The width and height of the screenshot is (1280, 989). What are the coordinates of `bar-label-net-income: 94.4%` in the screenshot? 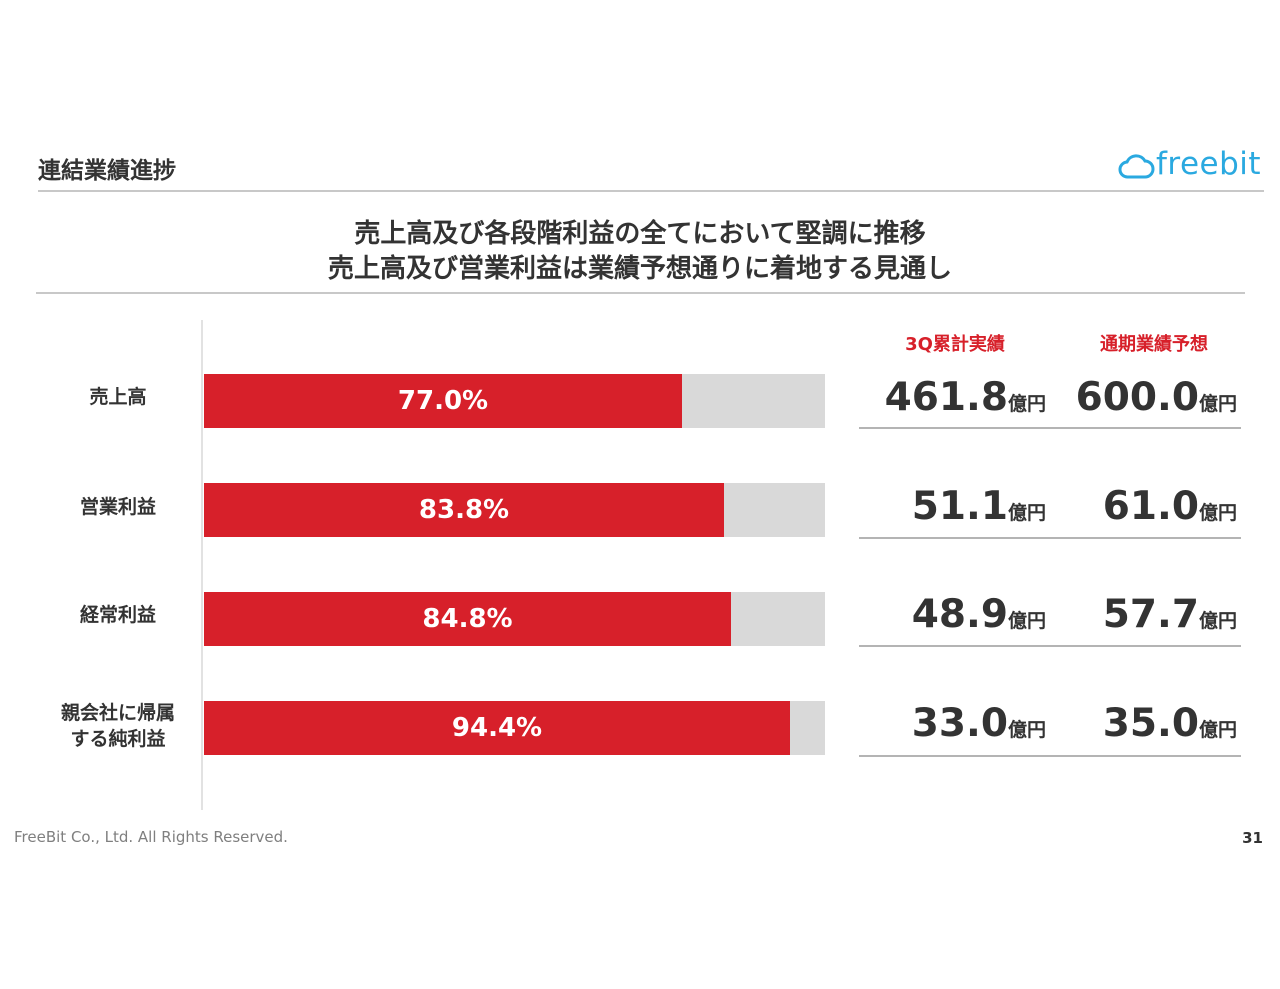 It's located at (497, 728).